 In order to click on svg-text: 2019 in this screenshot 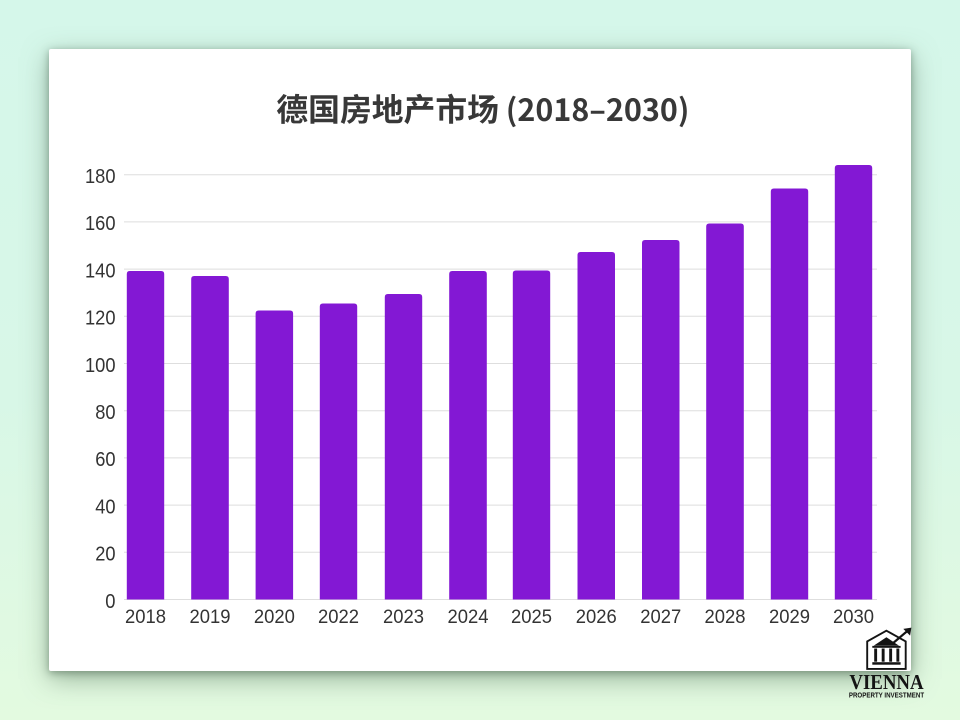, I will do `click(210, 617)`.